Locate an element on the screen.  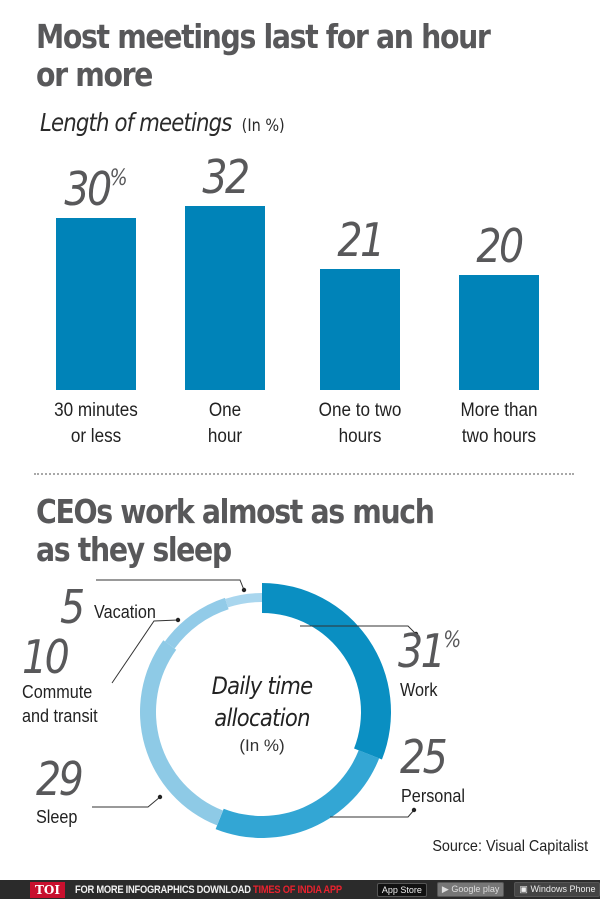
headline-line-2: or more is located at coordinates (94, 74).